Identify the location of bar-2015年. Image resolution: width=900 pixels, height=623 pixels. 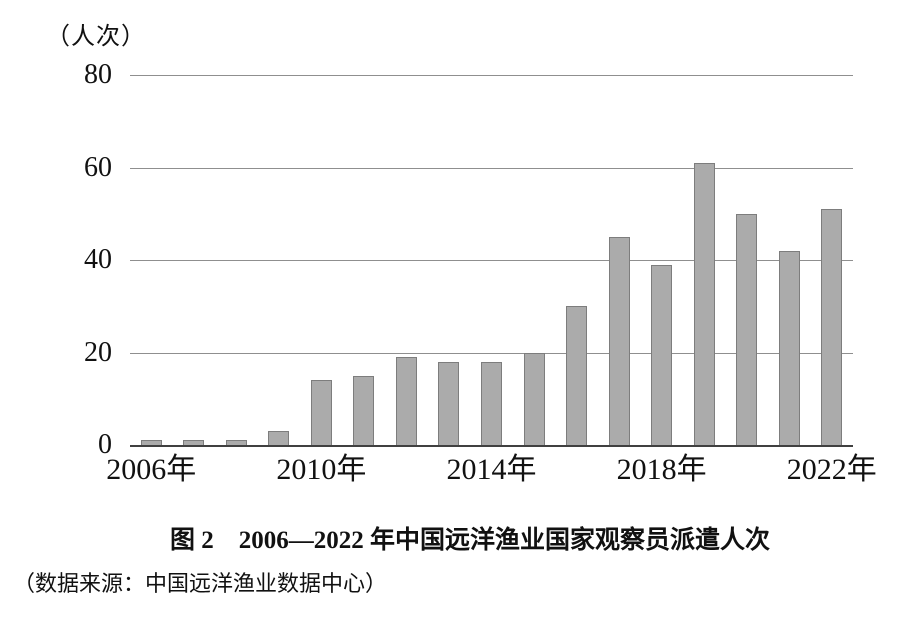
(534, 398).